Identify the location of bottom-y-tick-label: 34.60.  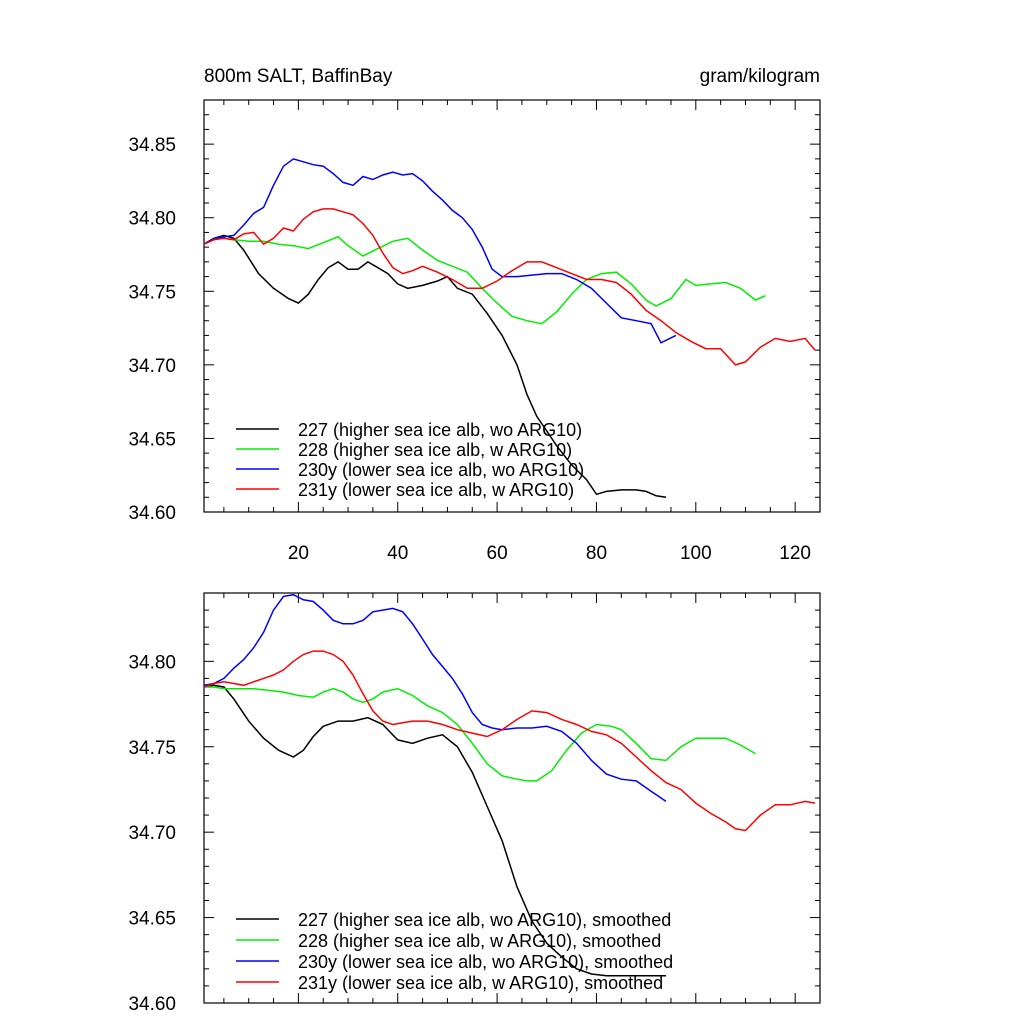
(152, 1004).